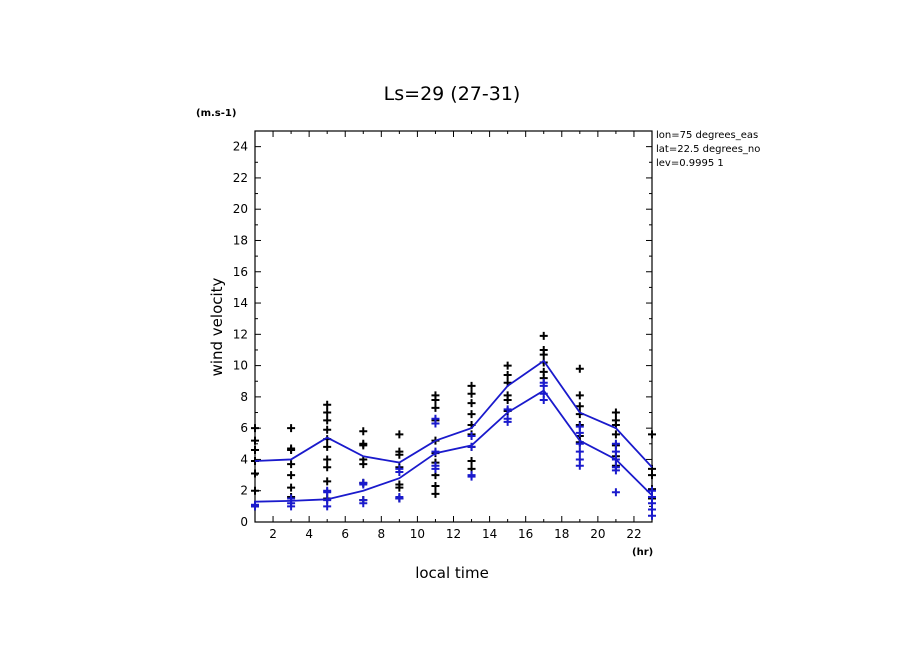  What do you see at coordinates (381, 534) in the screenshot?
I see `x-tick-label: 8` at bounding box center [381, 534].